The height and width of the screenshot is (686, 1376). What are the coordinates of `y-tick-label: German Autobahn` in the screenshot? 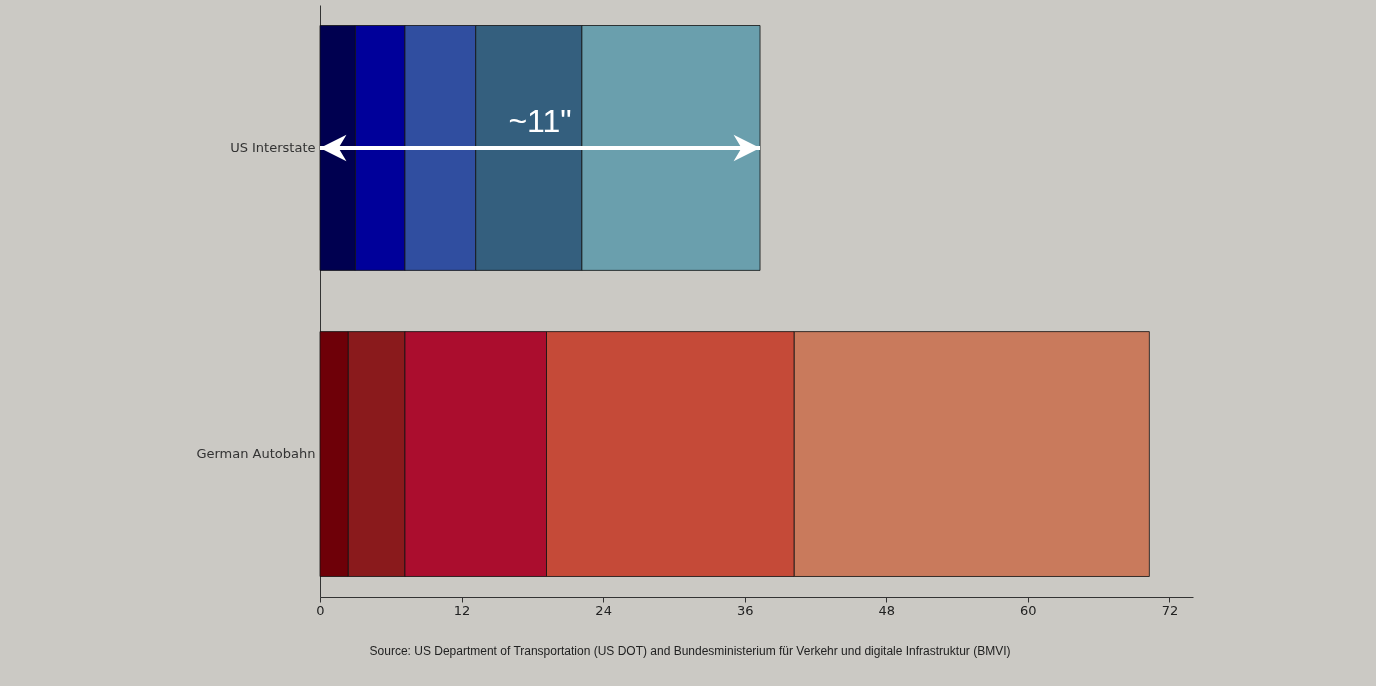 It's located at (256, 454).